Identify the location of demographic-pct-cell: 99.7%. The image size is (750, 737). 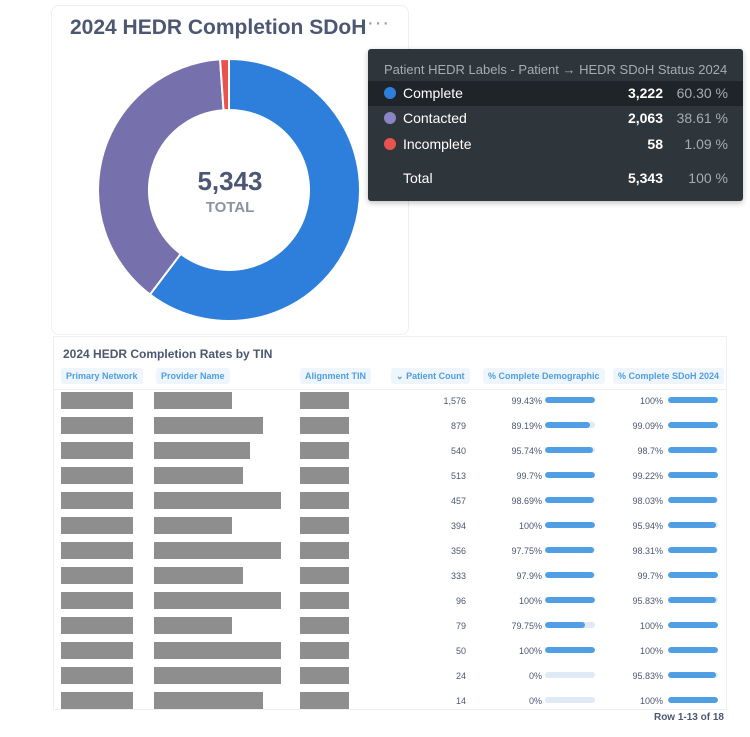
(529, 476).